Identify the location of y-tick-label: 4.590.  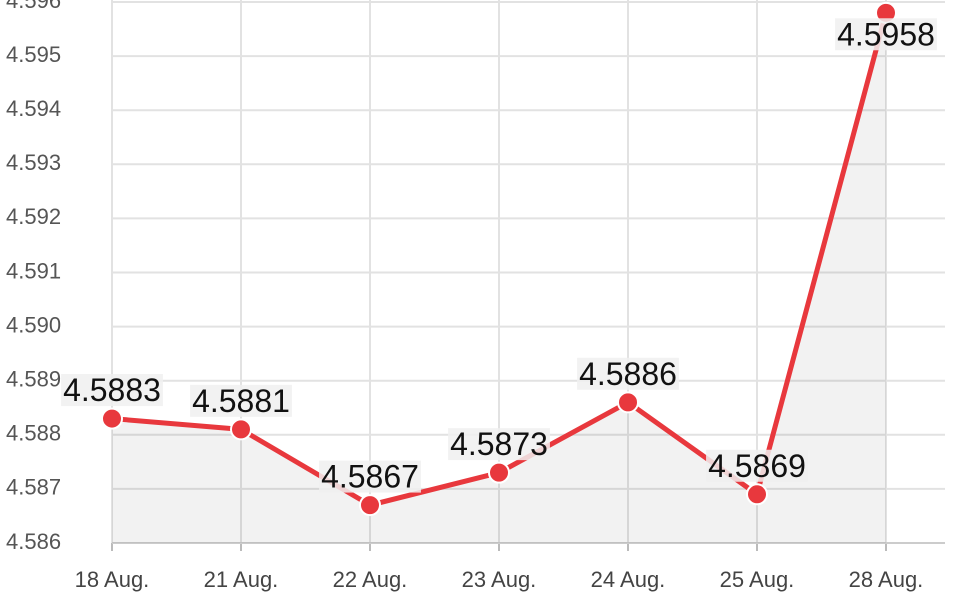
(33, 324).